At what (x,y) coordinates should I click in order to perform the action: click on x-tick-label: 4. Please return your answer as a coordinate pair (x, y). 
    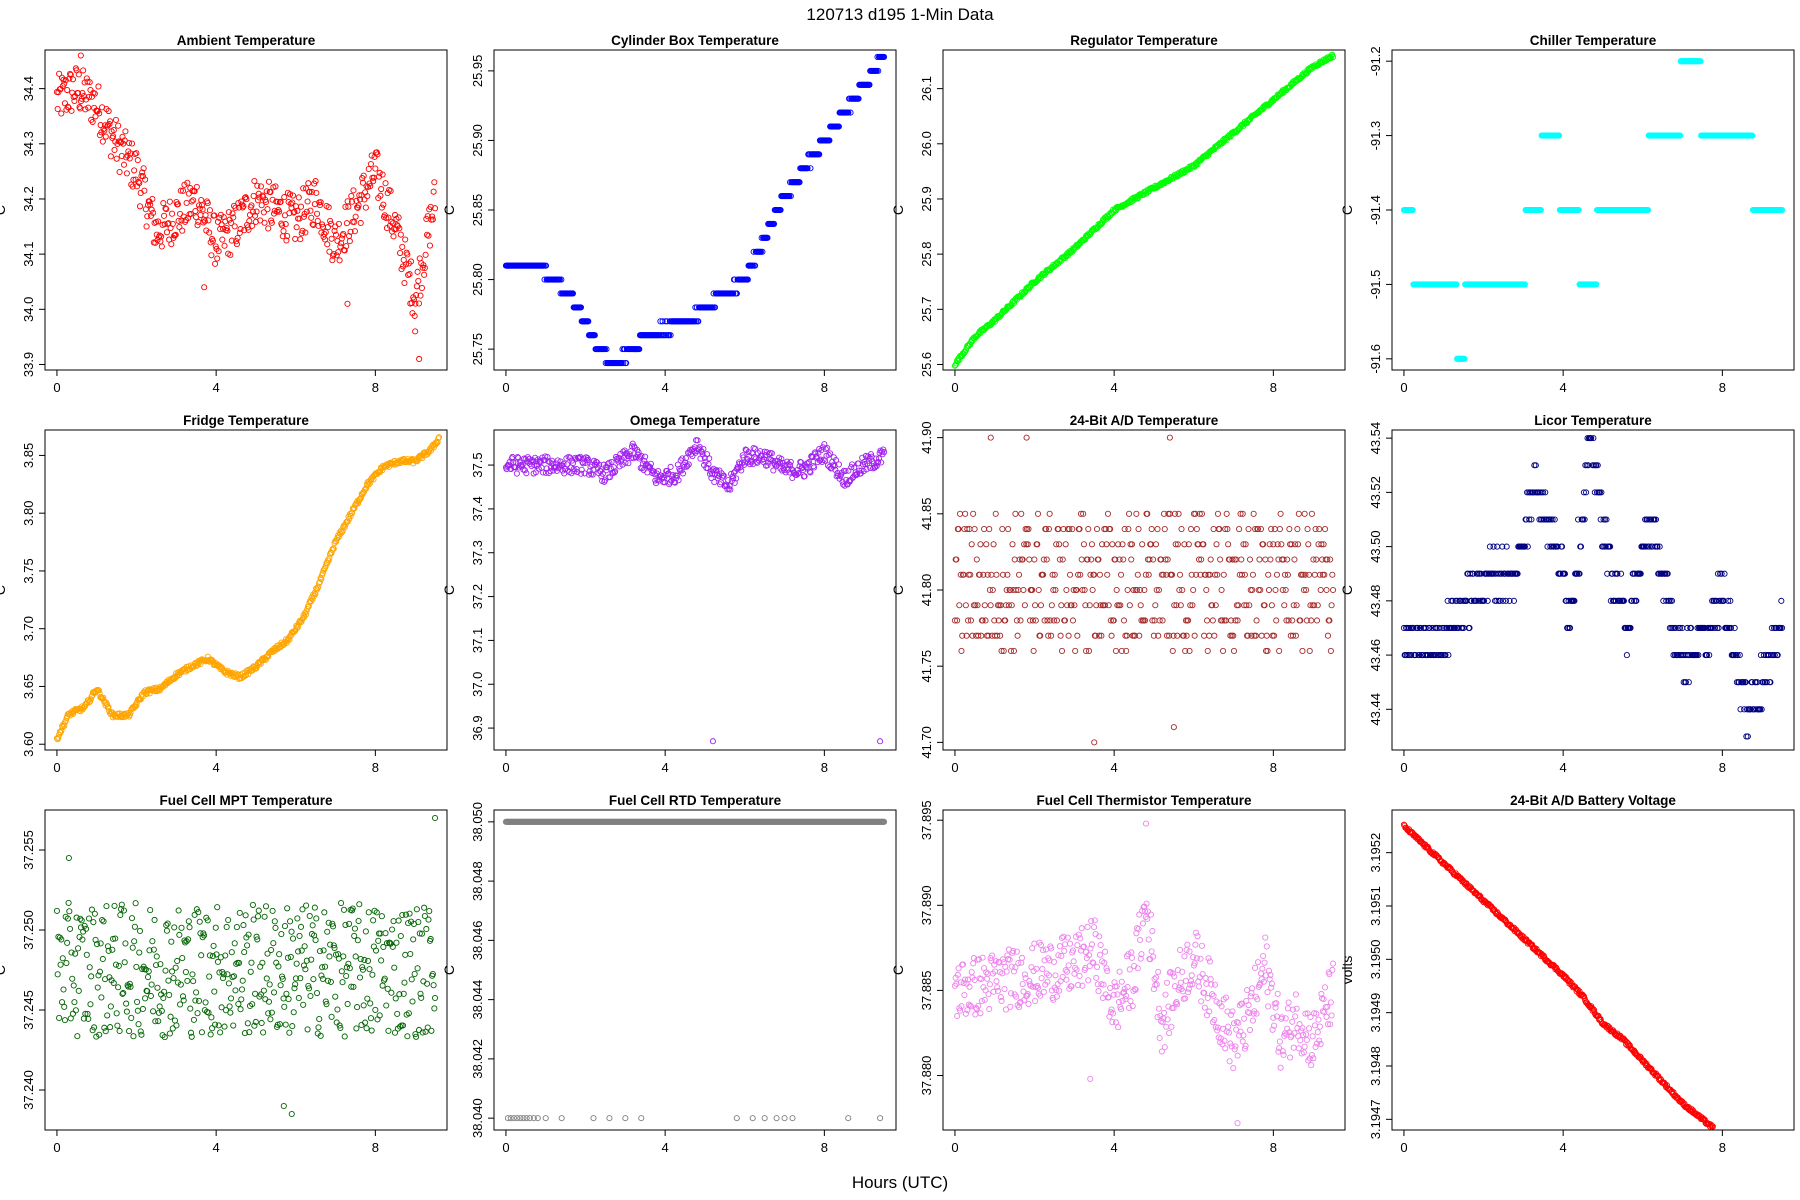
    Looking at the image, I should click on (1114, 387).